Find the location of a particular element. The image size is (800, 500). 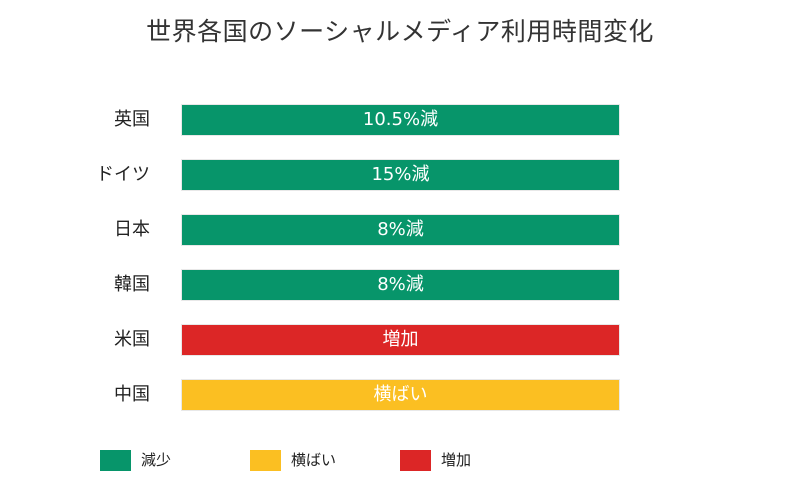

chart-title: 世界各国のソーシャルメディア利用時間変化 is located at coordinates (400, 31).